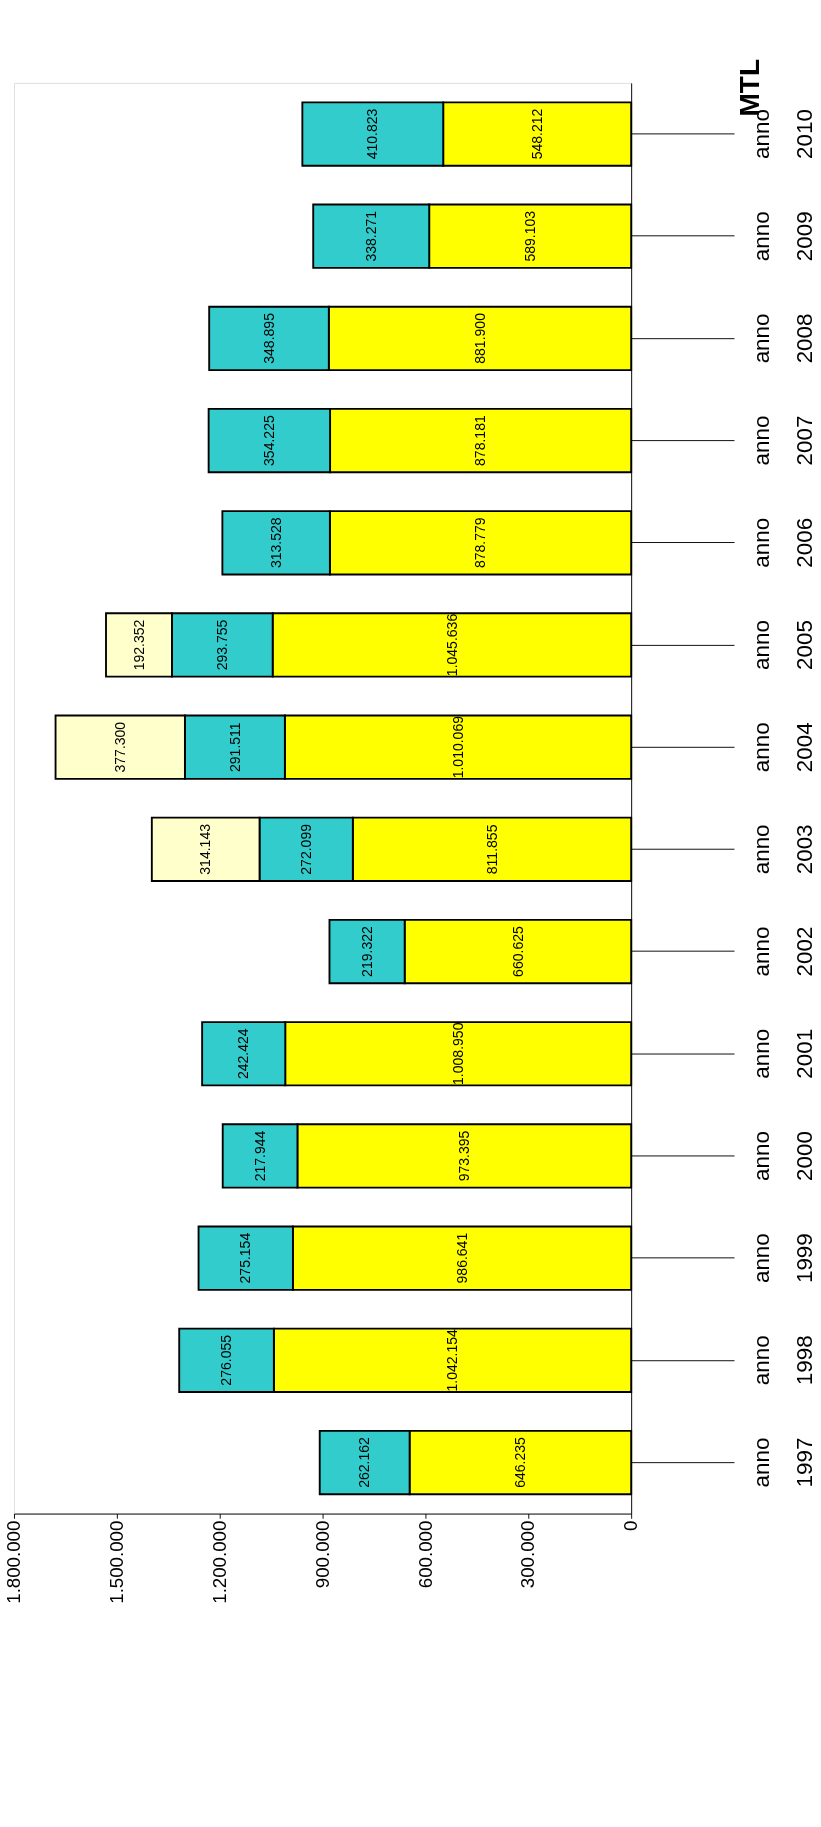 Image resolution: width=821 pixels, height=1827 pixels. I want to click on data-label: 1.008.950, so click(457, 1053).